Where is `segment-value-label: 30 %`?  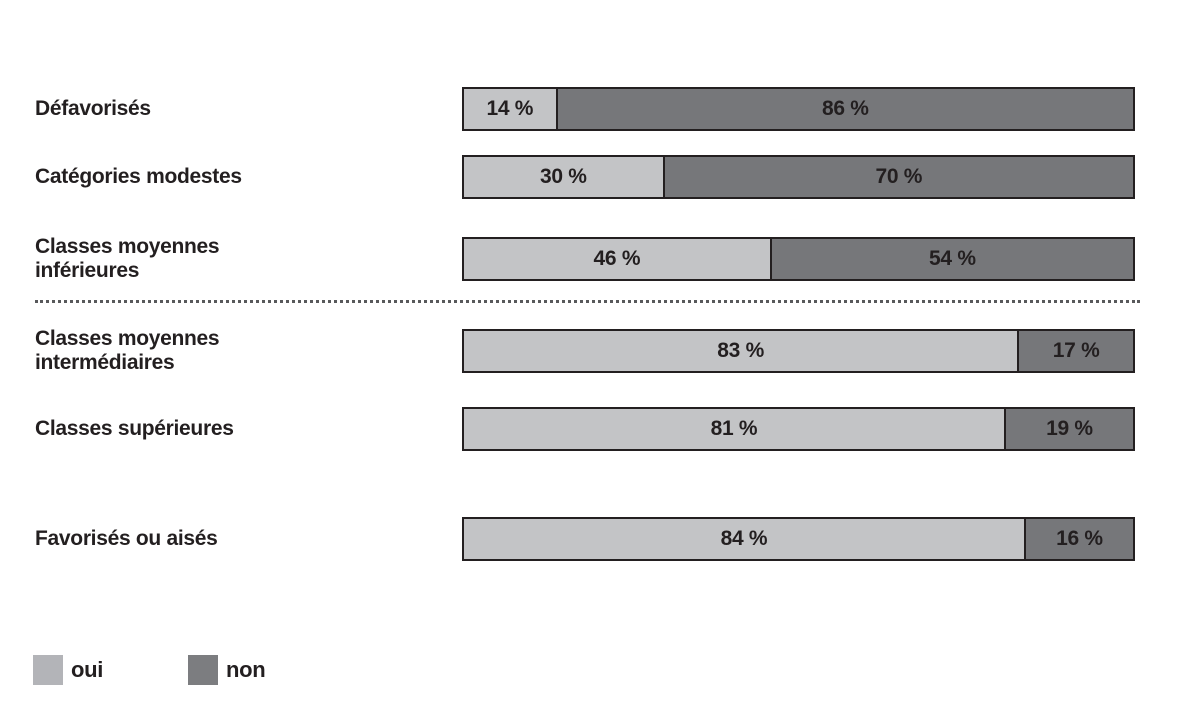
segment-value-label: 30 % is located at coordinates (563, 176).